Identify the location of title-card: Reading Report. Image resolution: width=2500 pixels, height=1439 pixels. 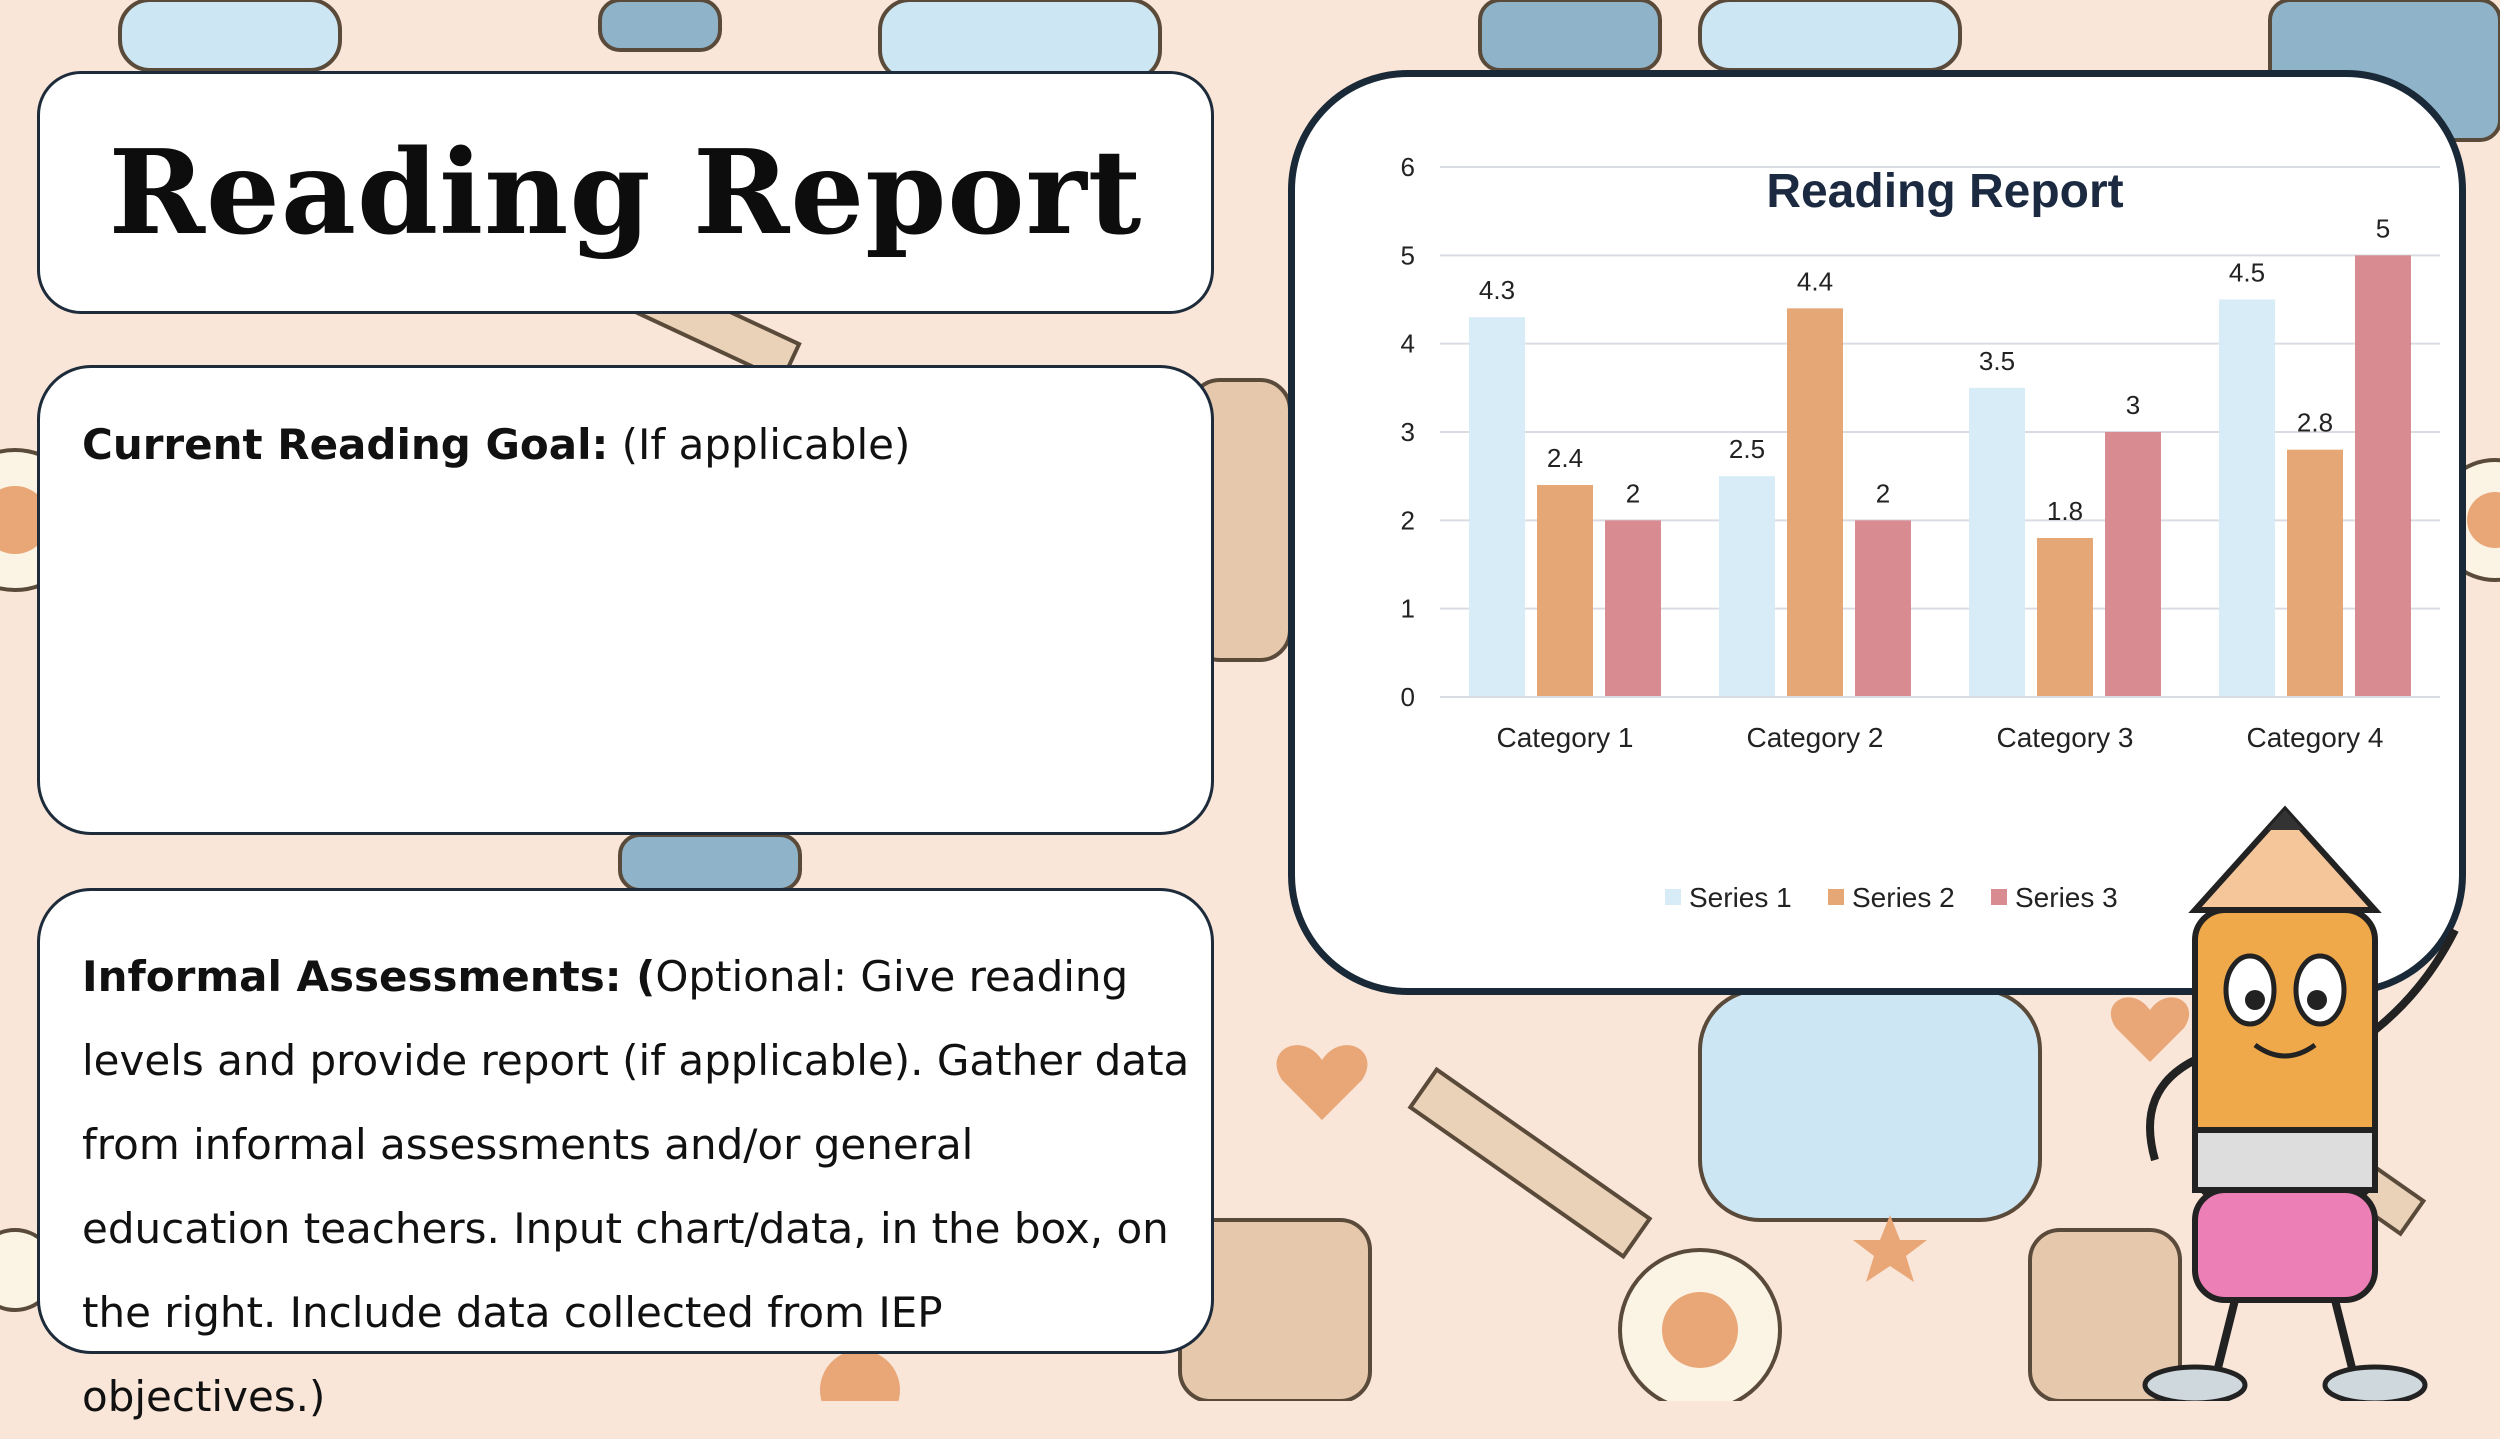
(625, 192).